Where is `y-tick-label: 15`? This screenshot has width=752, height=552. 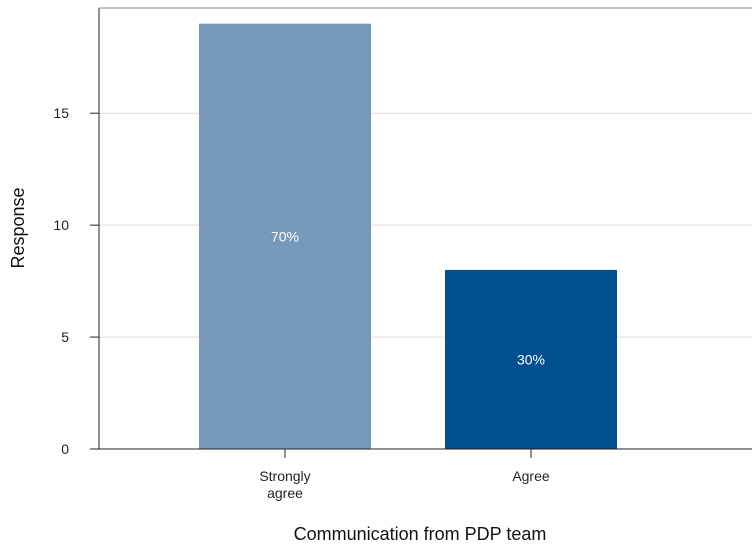
y-tick-label: 15 is located at coordinates (61, 113).